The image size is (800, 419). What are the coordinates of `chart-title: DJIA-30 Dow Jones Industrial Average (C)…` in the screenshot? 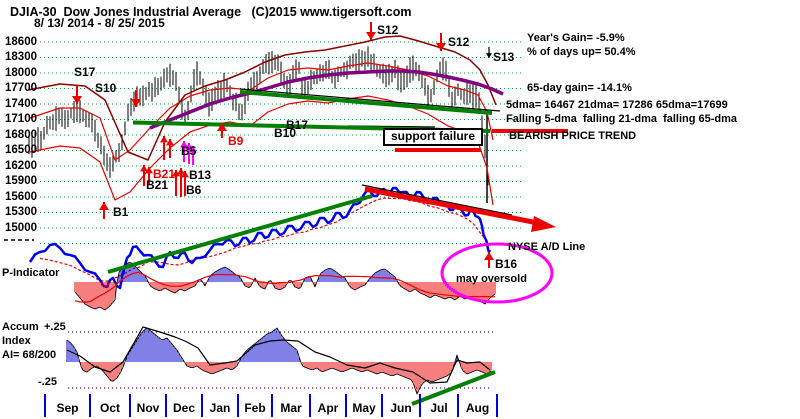 It's located at (211, 12).